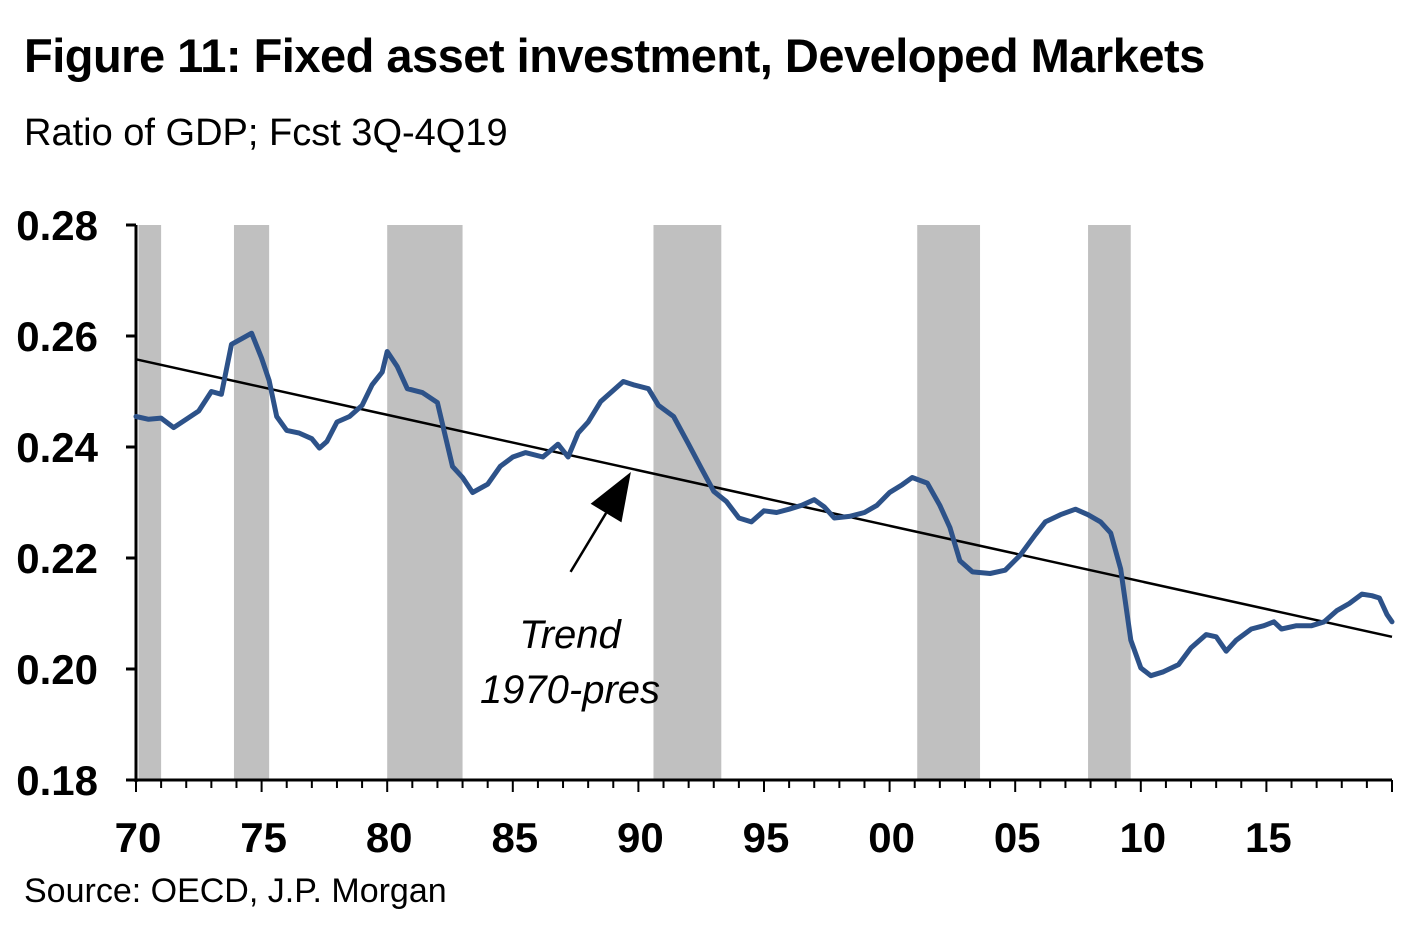 The image size is (1422, 934). I want to click on chart-subtitle: Ratio of GDP; Fcst 3Q-4Q19, so click(266, 133).